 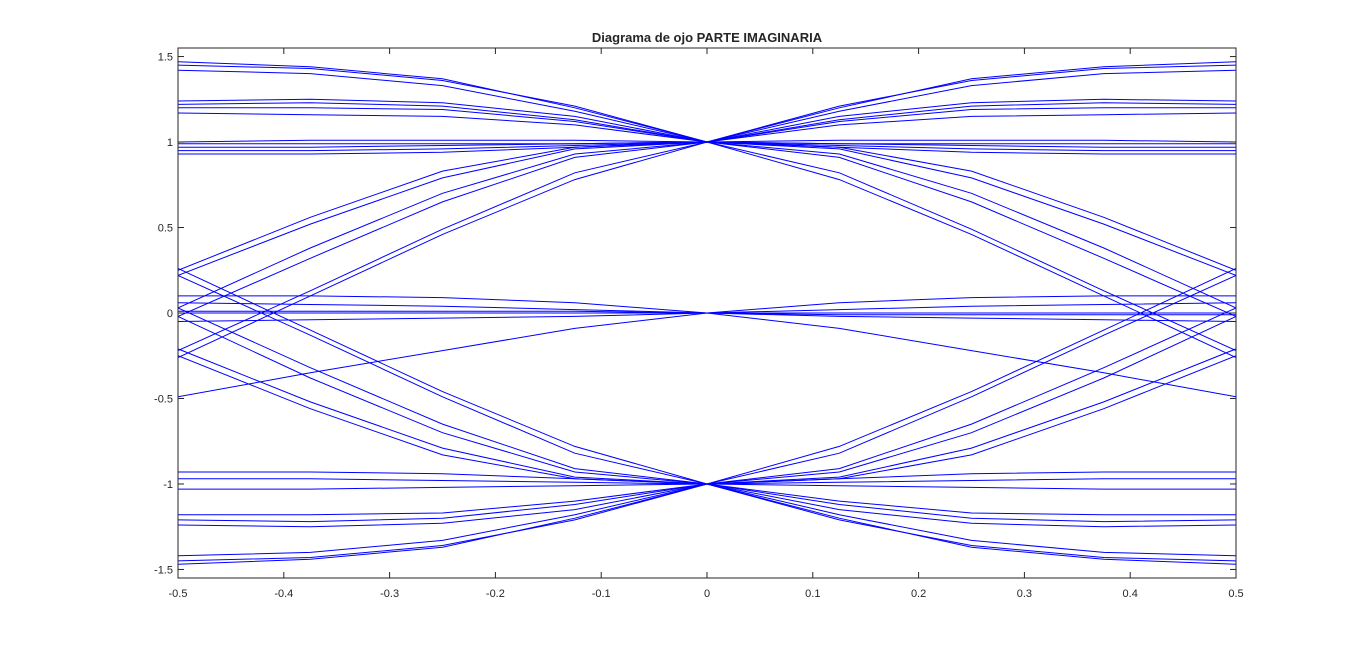 I want to click on y-tick-label: -0.5, so click(x=163, y=399).